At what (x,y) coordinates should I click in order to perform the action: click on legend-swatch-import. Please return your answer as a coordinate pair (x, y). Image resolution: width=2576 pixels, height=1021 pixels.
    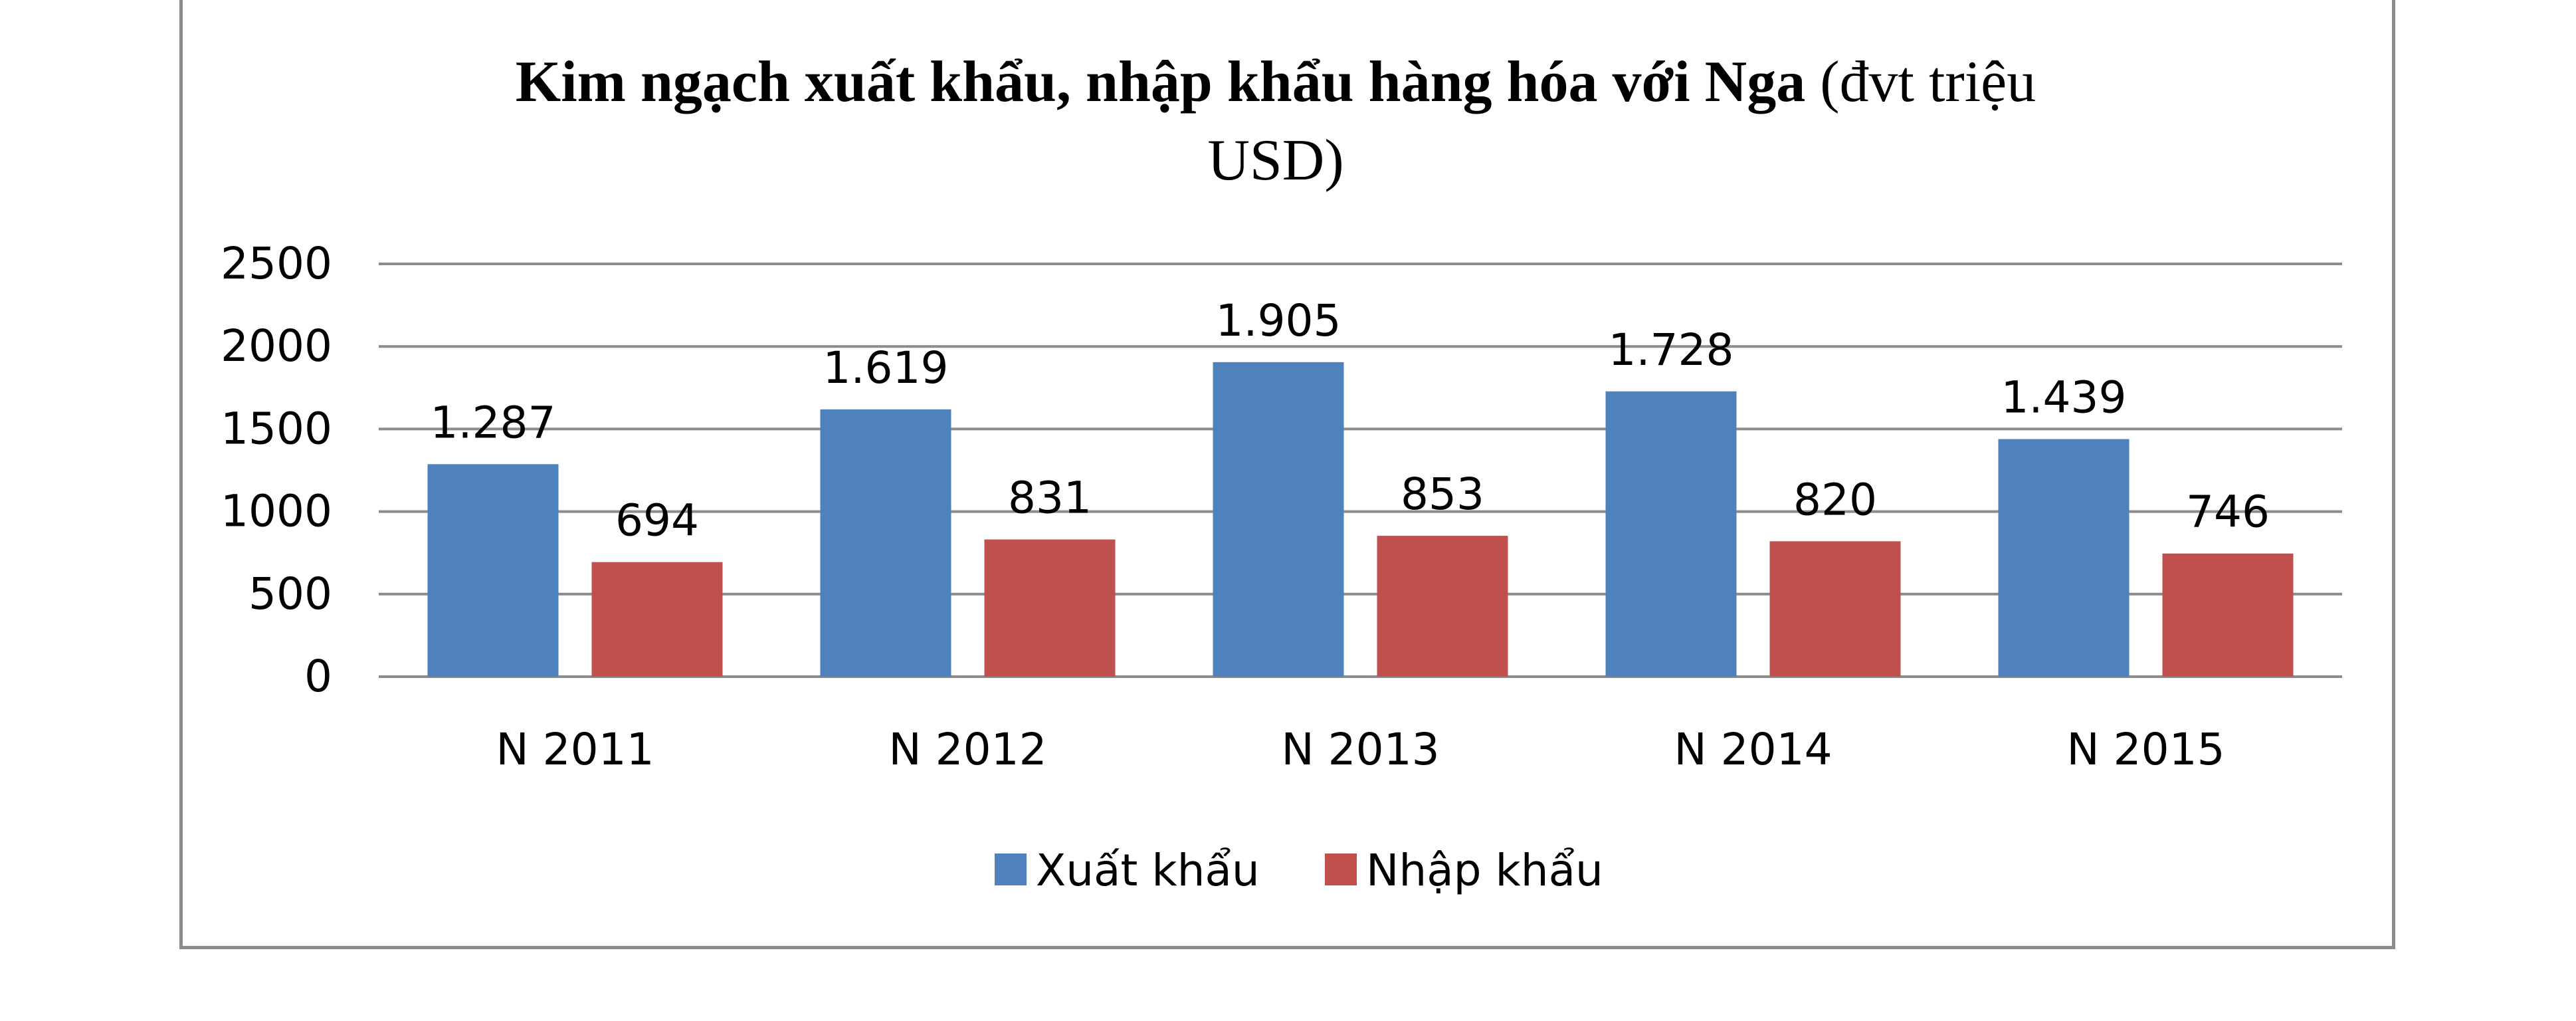
    Looking at the image, I should click on (1341, 869).